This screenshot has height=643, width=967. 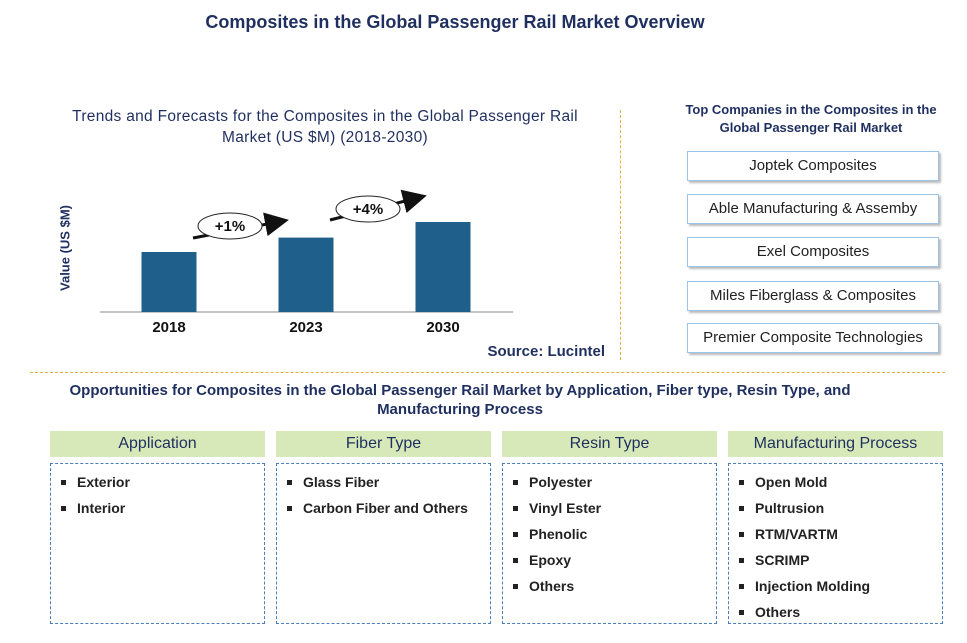 I want to click on source: Source: Lucintel, so click(x=546, y=351).